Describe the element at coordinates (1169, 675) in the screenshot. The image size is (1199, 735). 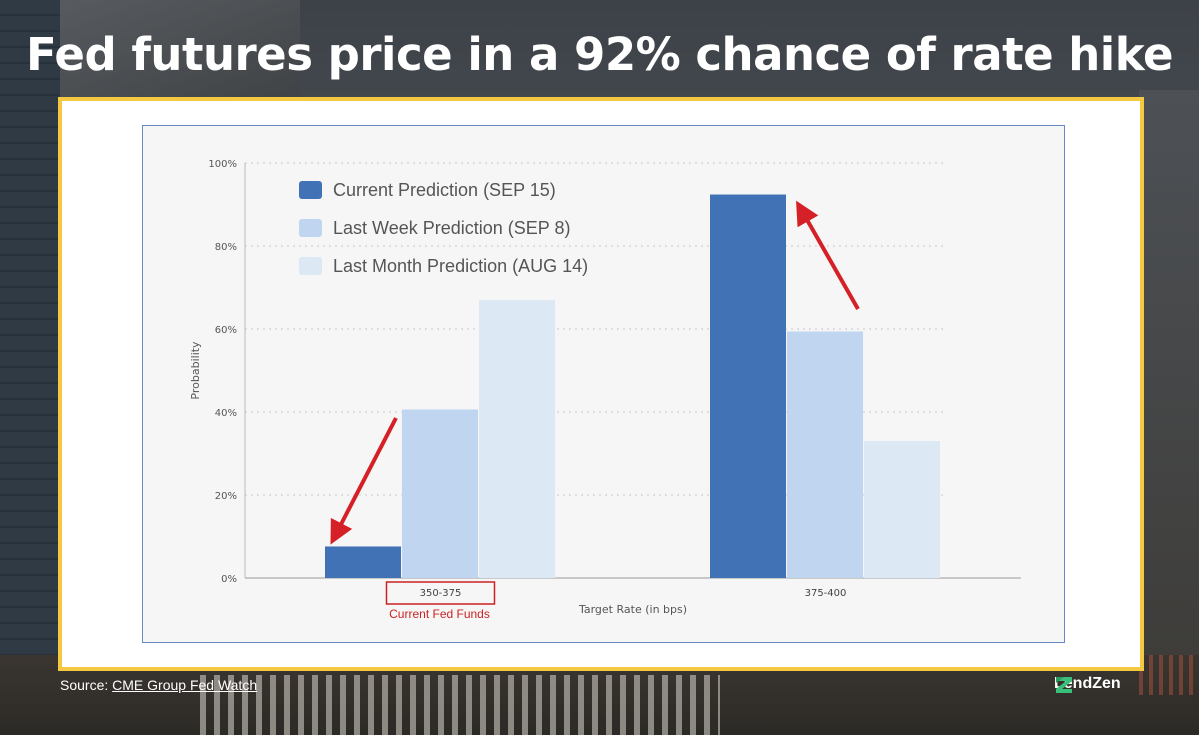
I see `background-railing` at that location.